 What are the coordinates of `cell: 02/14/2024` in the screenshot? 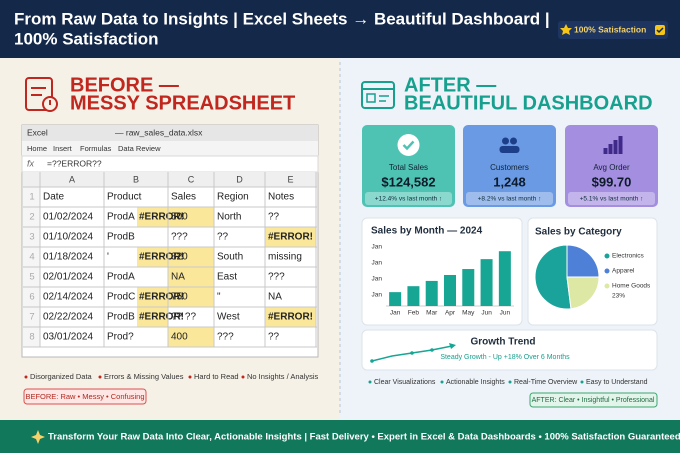 It's located at (68, 297).